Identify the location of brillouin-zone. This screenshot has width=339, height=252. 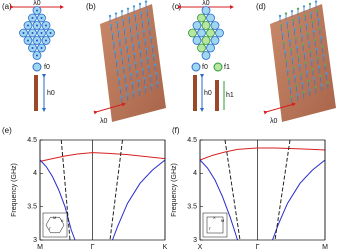
(215, 225).